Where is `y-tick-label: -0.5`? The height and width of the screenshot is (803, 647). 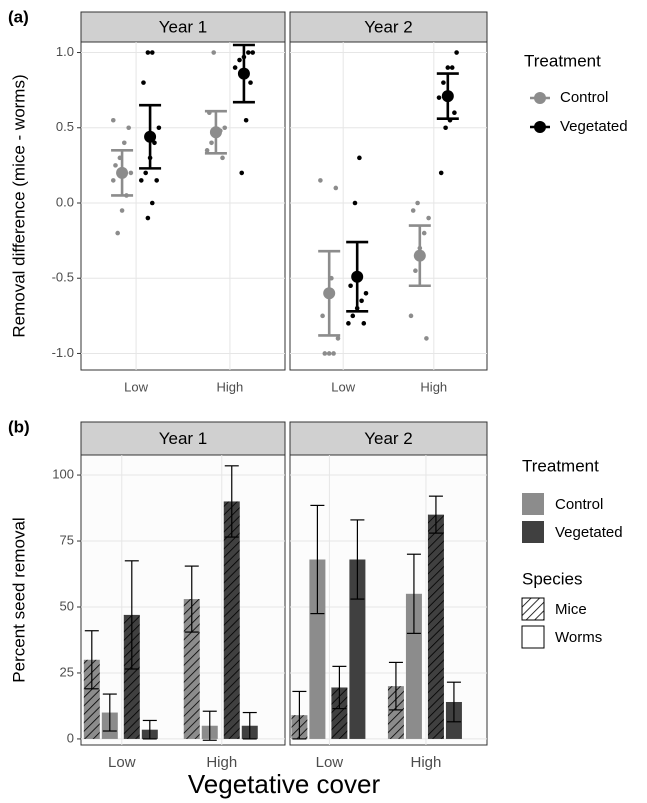
y-tick-label: -0.5 is located at coordinates (63, 277).